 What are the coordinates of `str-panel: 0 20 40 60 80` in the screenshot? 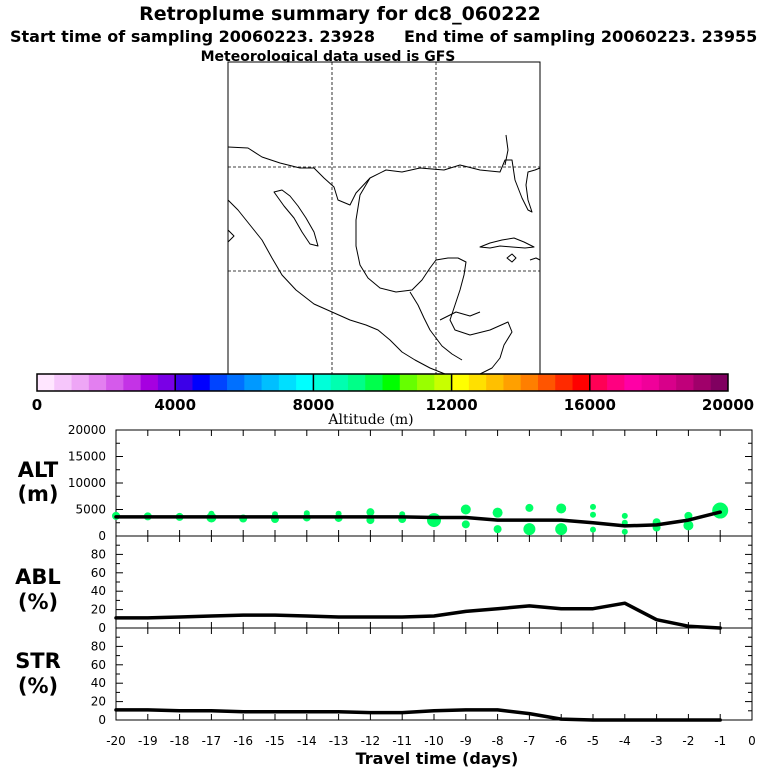 It's located at (422, 677).